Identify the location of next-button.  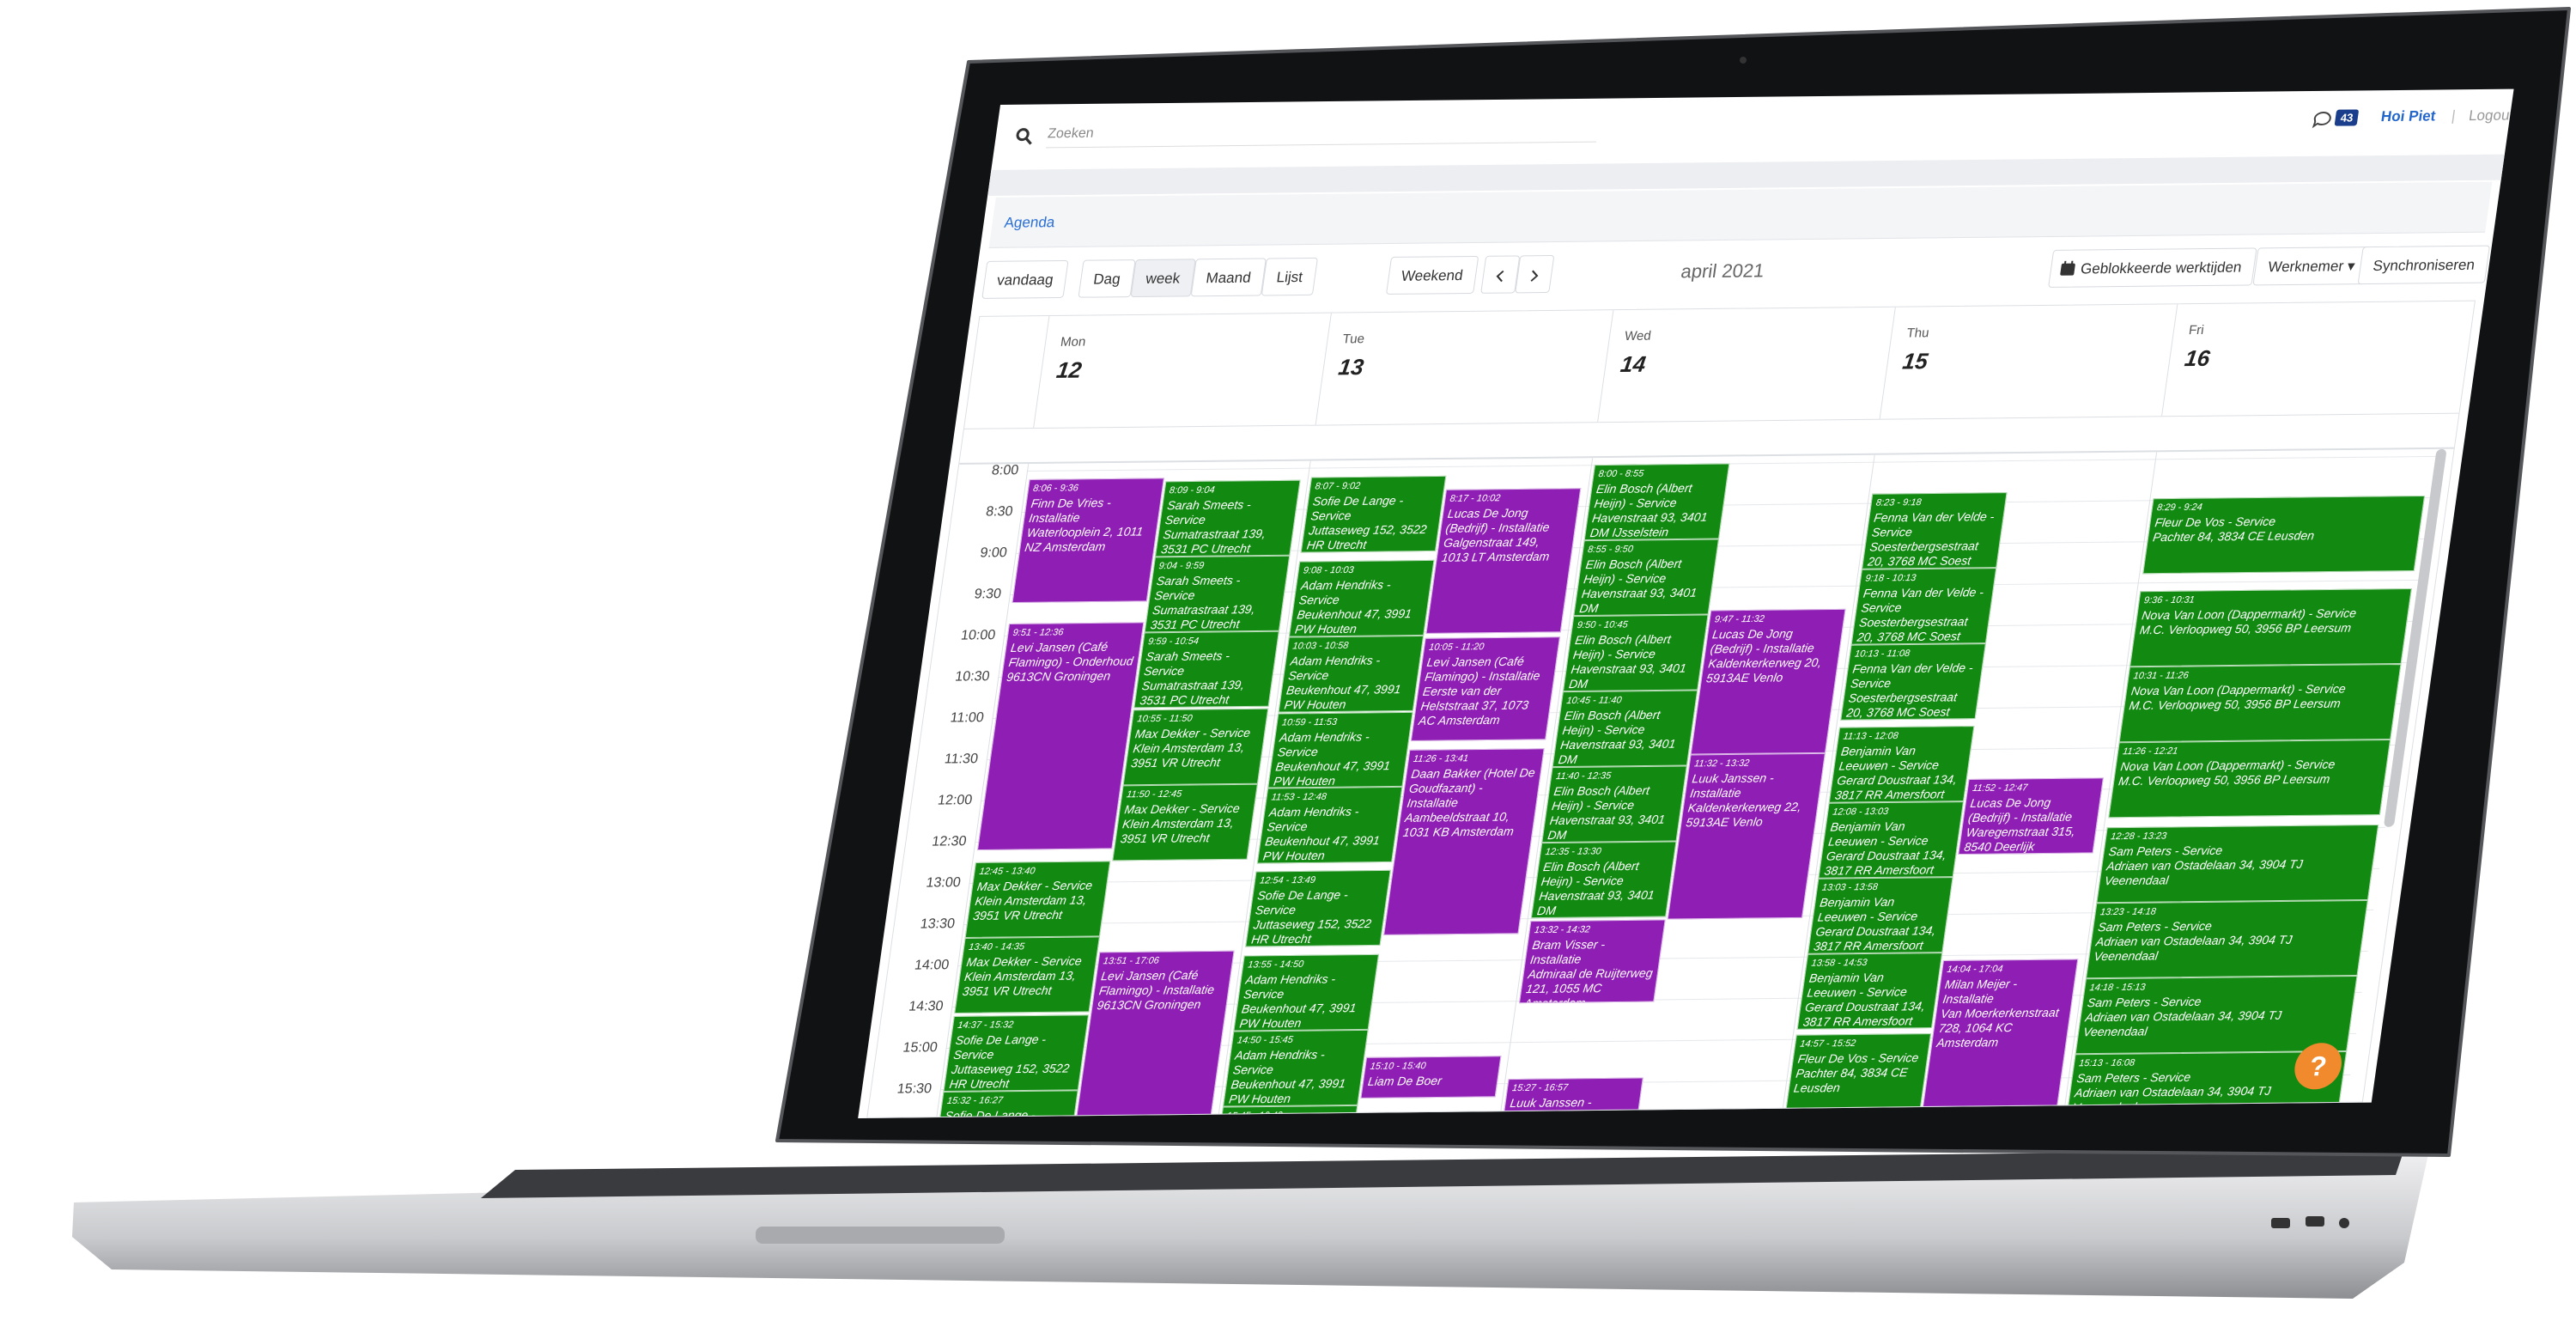
(1535, 274).